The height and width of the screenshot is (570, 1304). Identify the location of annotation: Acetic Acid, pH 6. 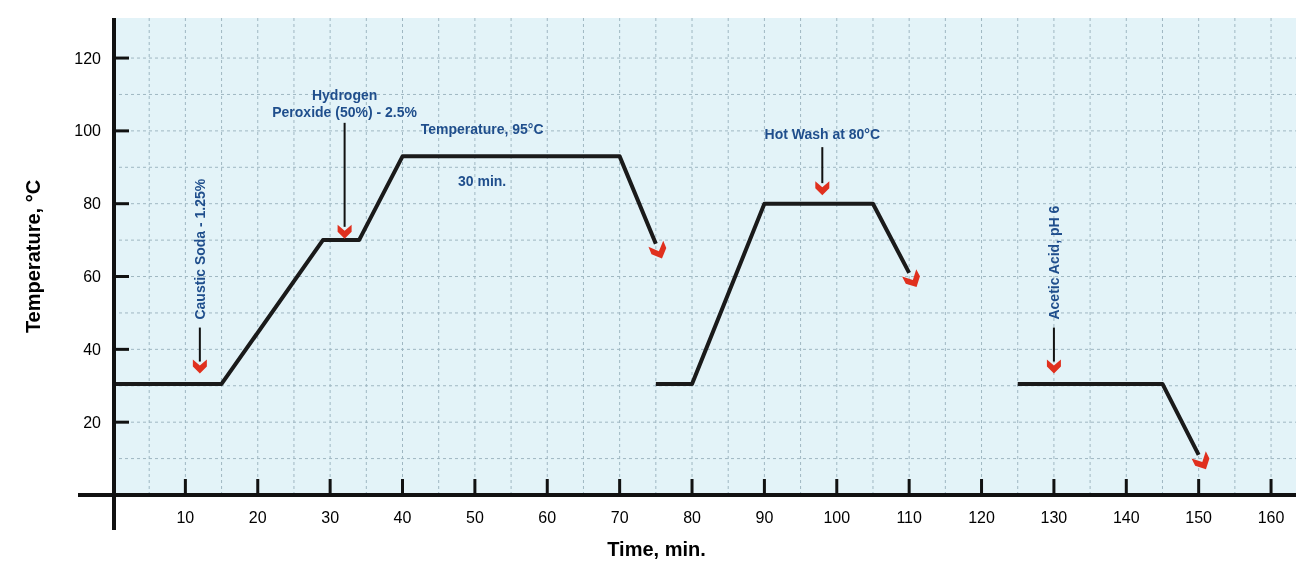
(1053, 262).